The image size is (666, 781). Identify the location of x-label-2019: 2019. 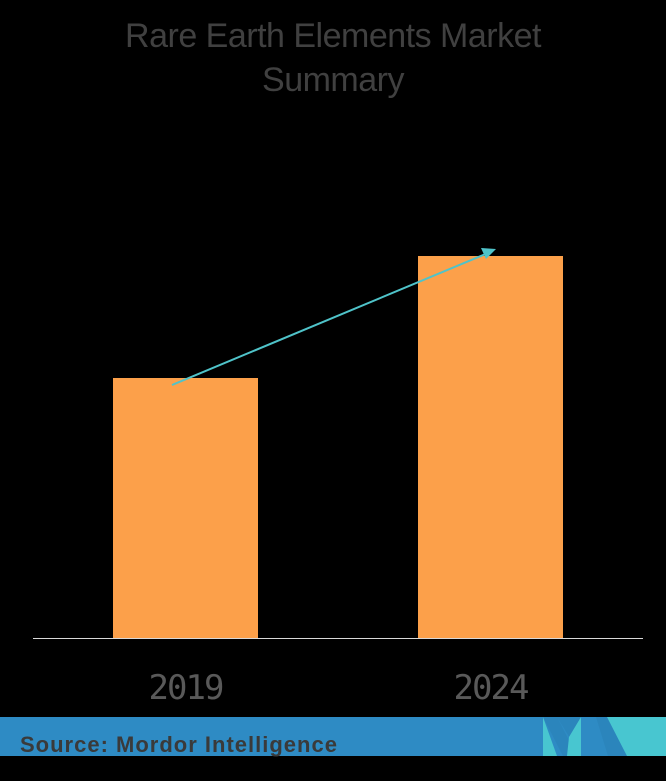
(186, 688).